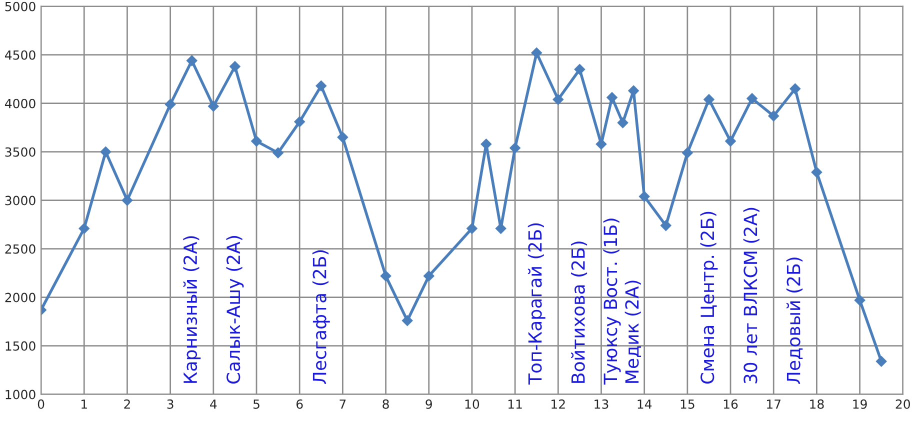 This screenshot has width=912, height=424. What do you see at coordinates (321, 317) in the screenshot?
I see `annotation: Лесгафта (2Б)` at bounding box center [321, 317].